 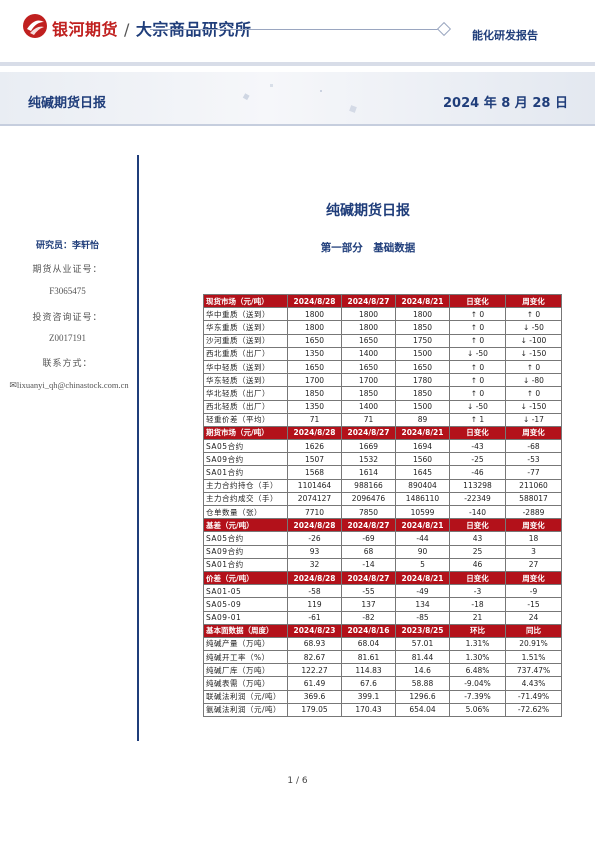 What do you see at coordinates (422, 591) in the screenshot?
I see `table-cell: -49` at bounding box center [422, 591].